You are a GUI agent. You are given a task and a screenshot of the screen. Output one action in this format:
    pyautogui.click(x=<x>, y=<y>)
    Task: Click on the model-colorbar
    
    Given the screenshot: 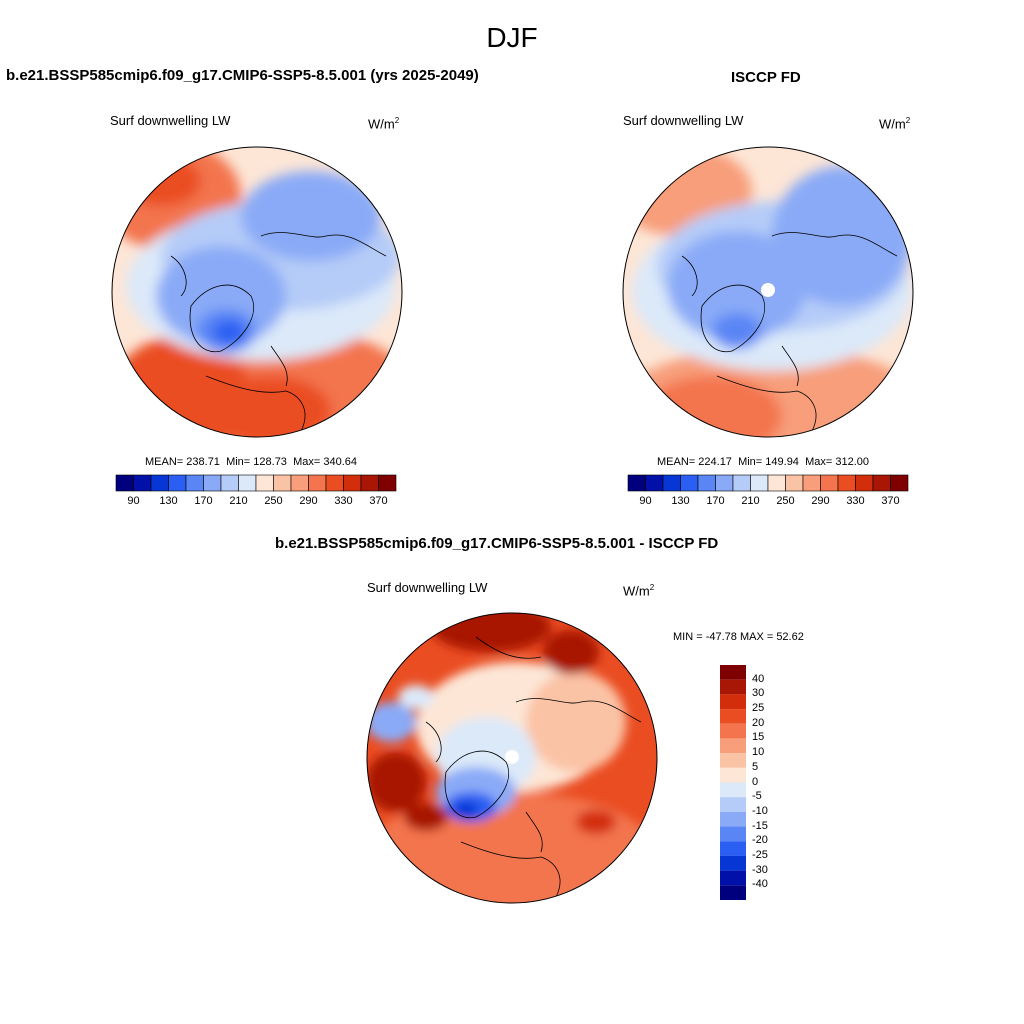 What is the action you would take?
    pyautogui.click(x=256, y=483)
    